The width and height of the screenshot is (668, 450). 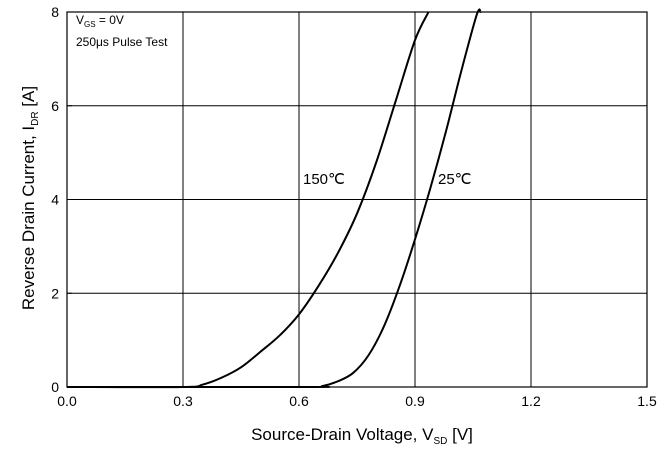 I want to click on y-tick-label: 0, so click(x=55, y=387).